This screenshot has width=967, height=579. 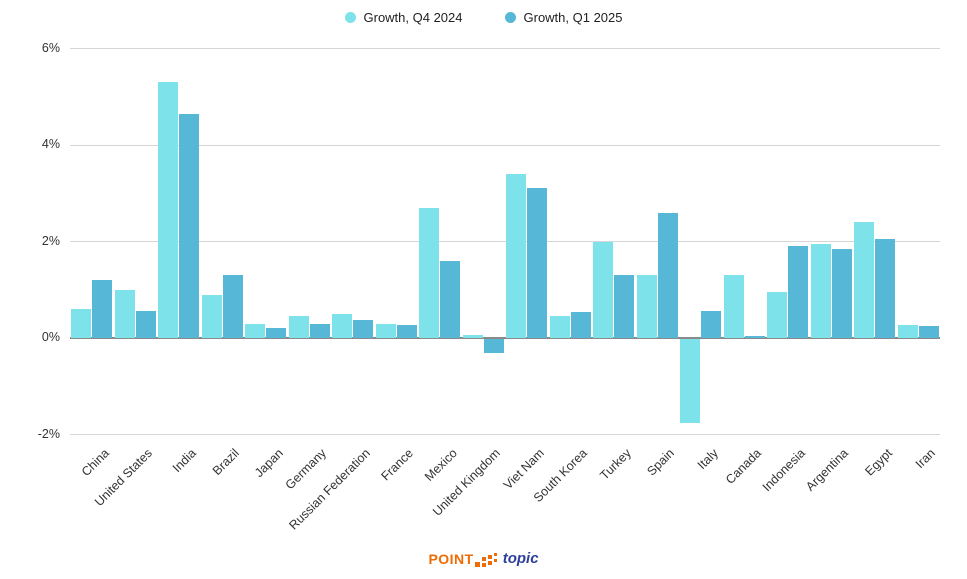 I want to click on bar-italy-growth-q1-2025, so click(x=711, y=324).